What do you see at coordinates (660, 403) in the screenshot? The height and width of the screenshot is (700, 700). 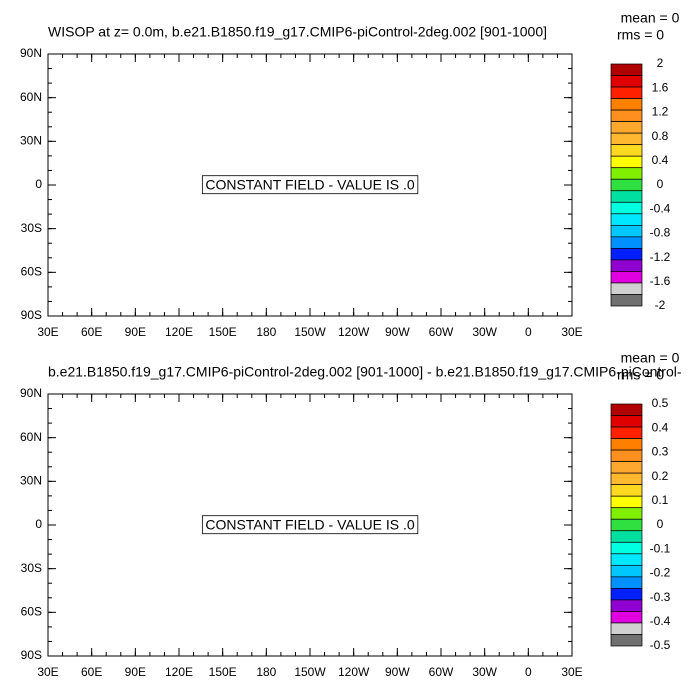 I see `colorbar-label: 0.5` at bounding box center [660, 403].